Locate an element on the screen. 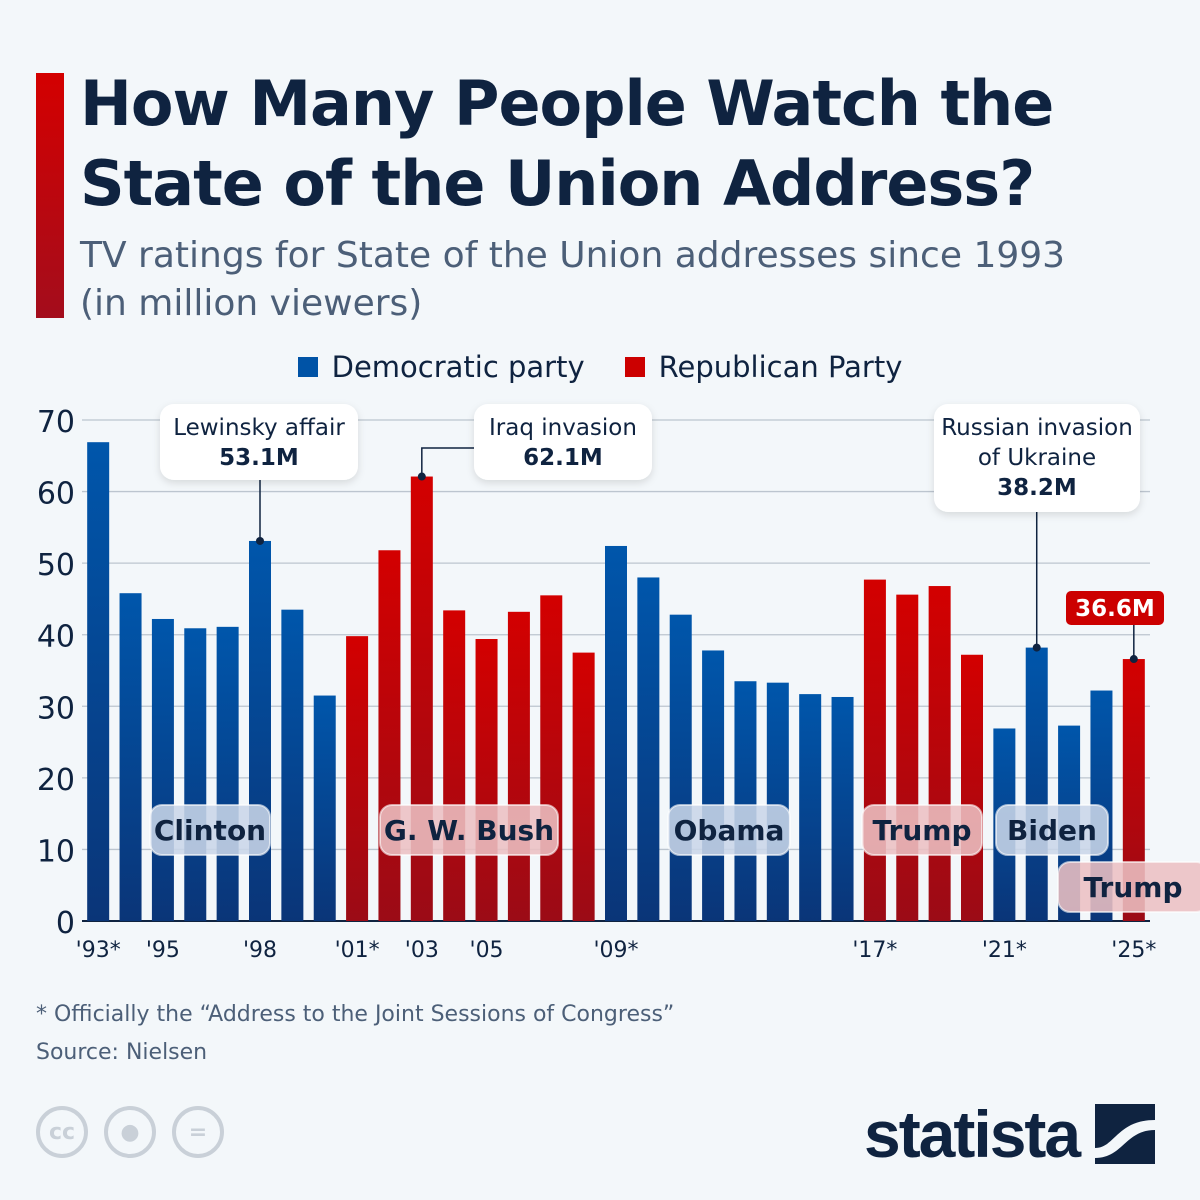  bar-2013 is located at coordinates (745, 801).